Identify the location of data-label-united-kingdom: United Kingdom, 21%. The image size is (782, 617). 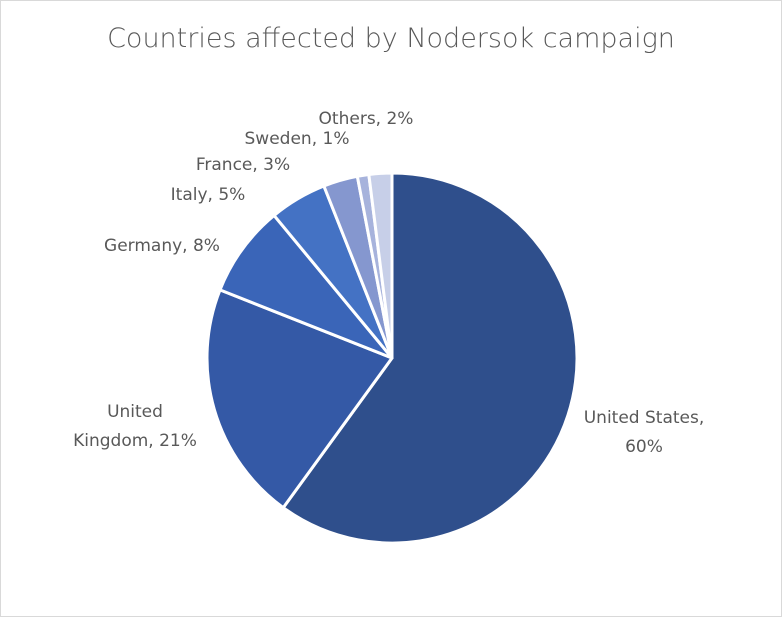
(135, 426).